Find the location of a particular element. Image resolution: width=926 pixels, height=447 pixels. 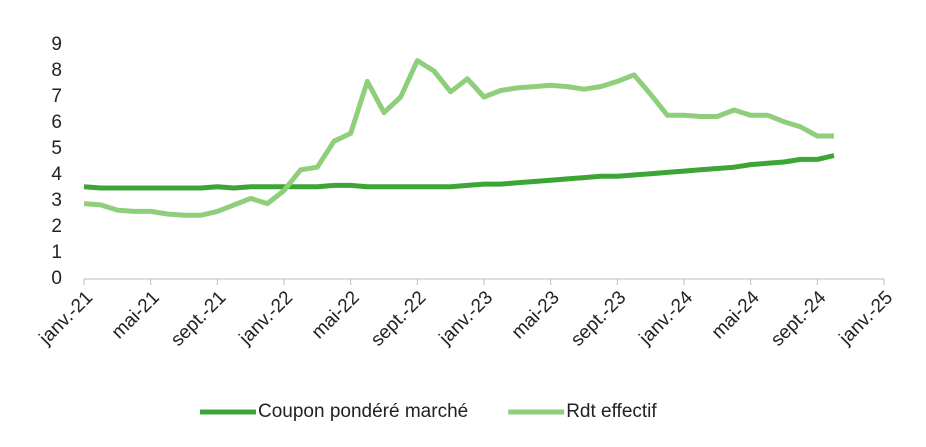

y-tick-label: 1 is located at coordinates (56, 252).